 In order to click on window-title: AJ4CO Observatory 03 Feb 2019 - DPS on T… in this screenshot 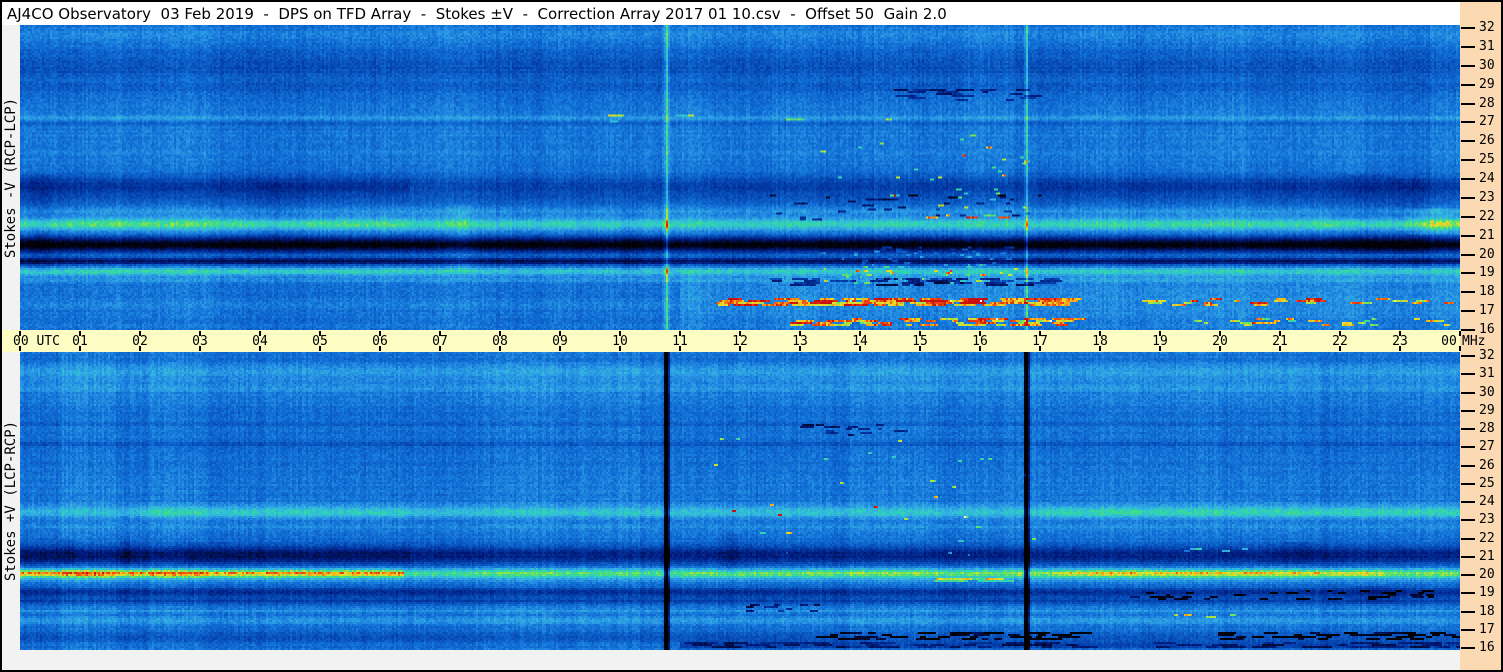, I will do `click(477, 13)`.